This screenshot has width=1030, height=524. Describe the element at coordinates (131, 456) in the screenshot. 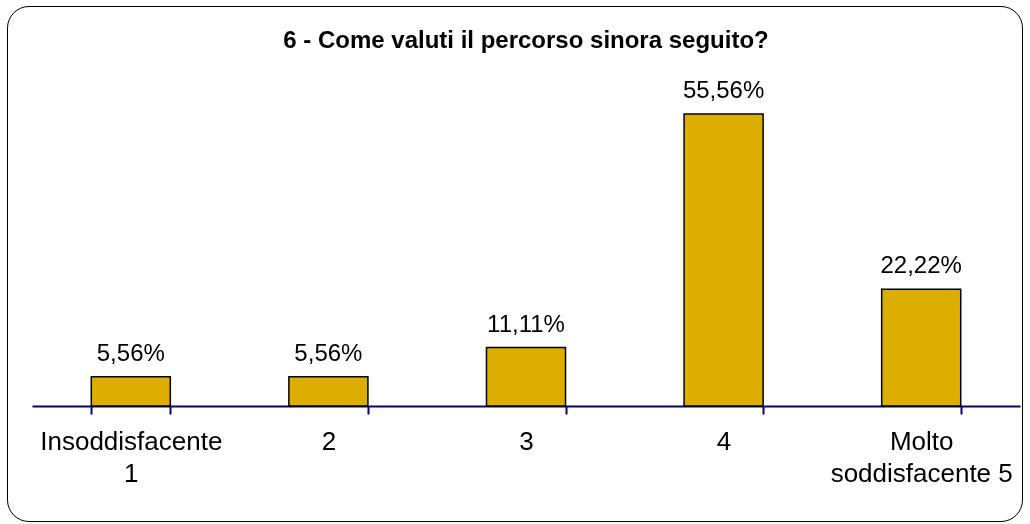

I see `x-tick-label: Insoddisfacente 1` at that location.